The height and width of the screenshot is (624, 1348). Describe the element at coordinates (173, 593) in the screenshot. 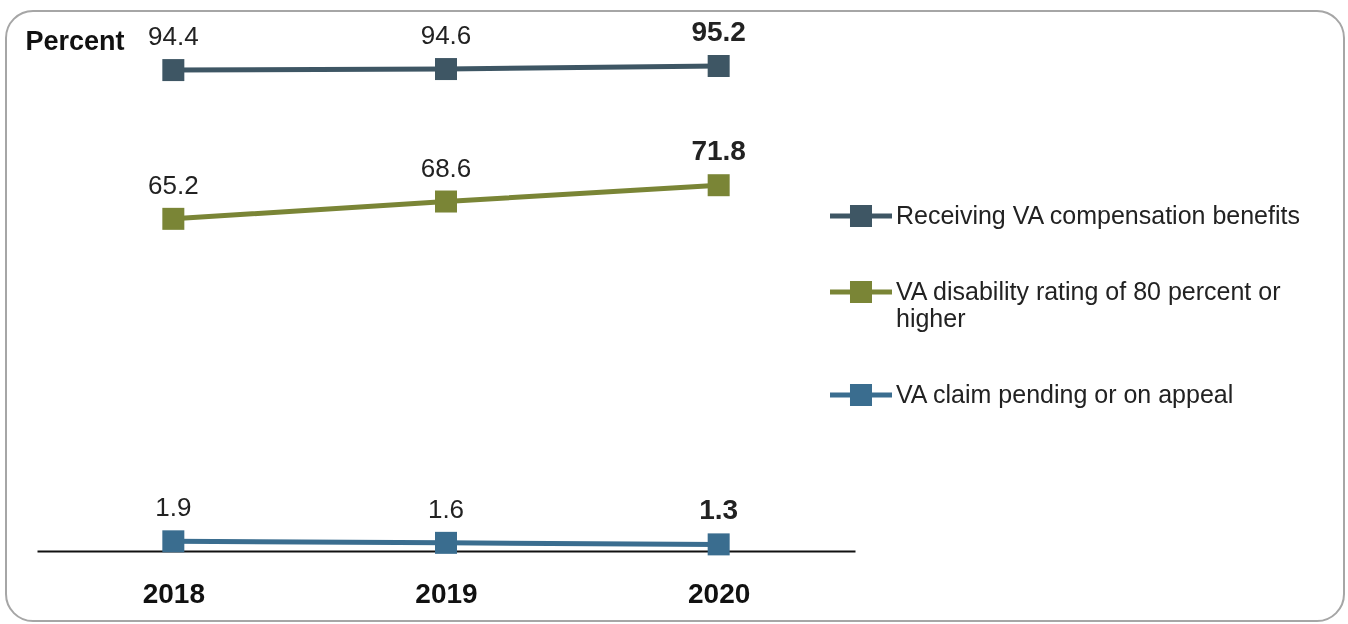

I see `x-tick-label: 2018` at that location.